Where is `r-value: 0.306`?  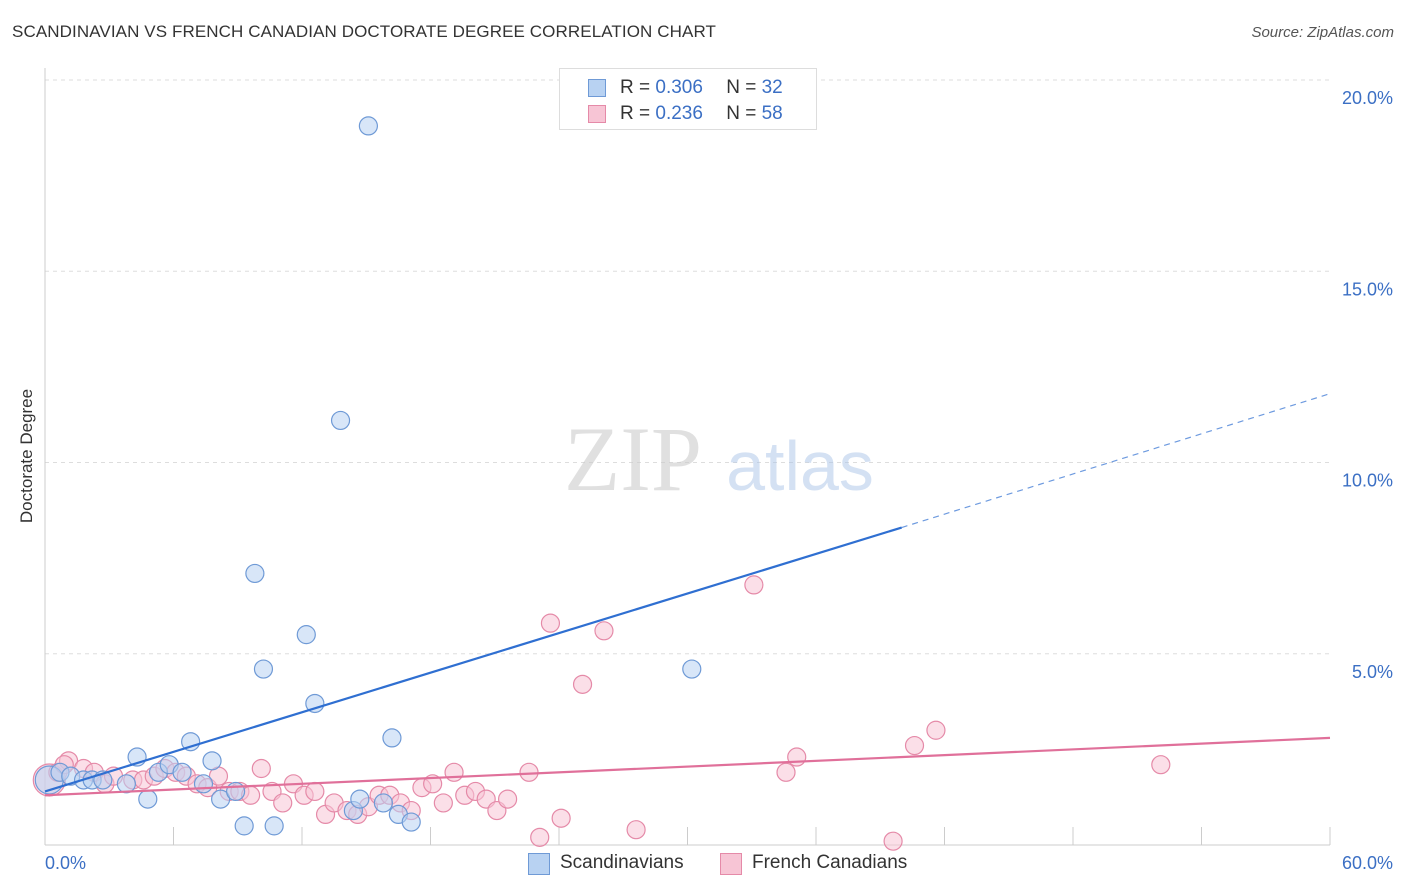
r-value: 0.306 is located at coordinates (679, 87).